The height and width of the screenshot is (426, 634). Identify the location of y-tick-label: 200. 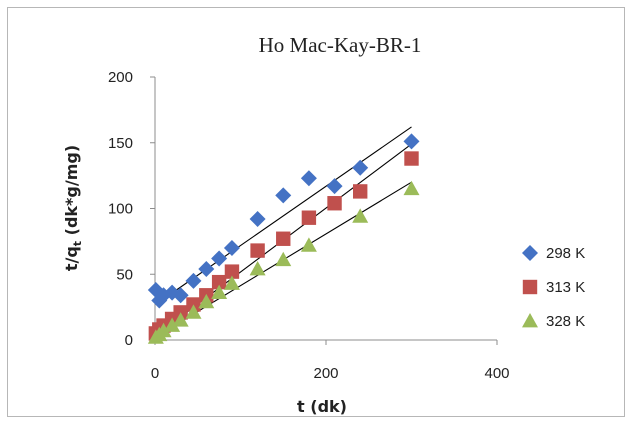
(120, 77).